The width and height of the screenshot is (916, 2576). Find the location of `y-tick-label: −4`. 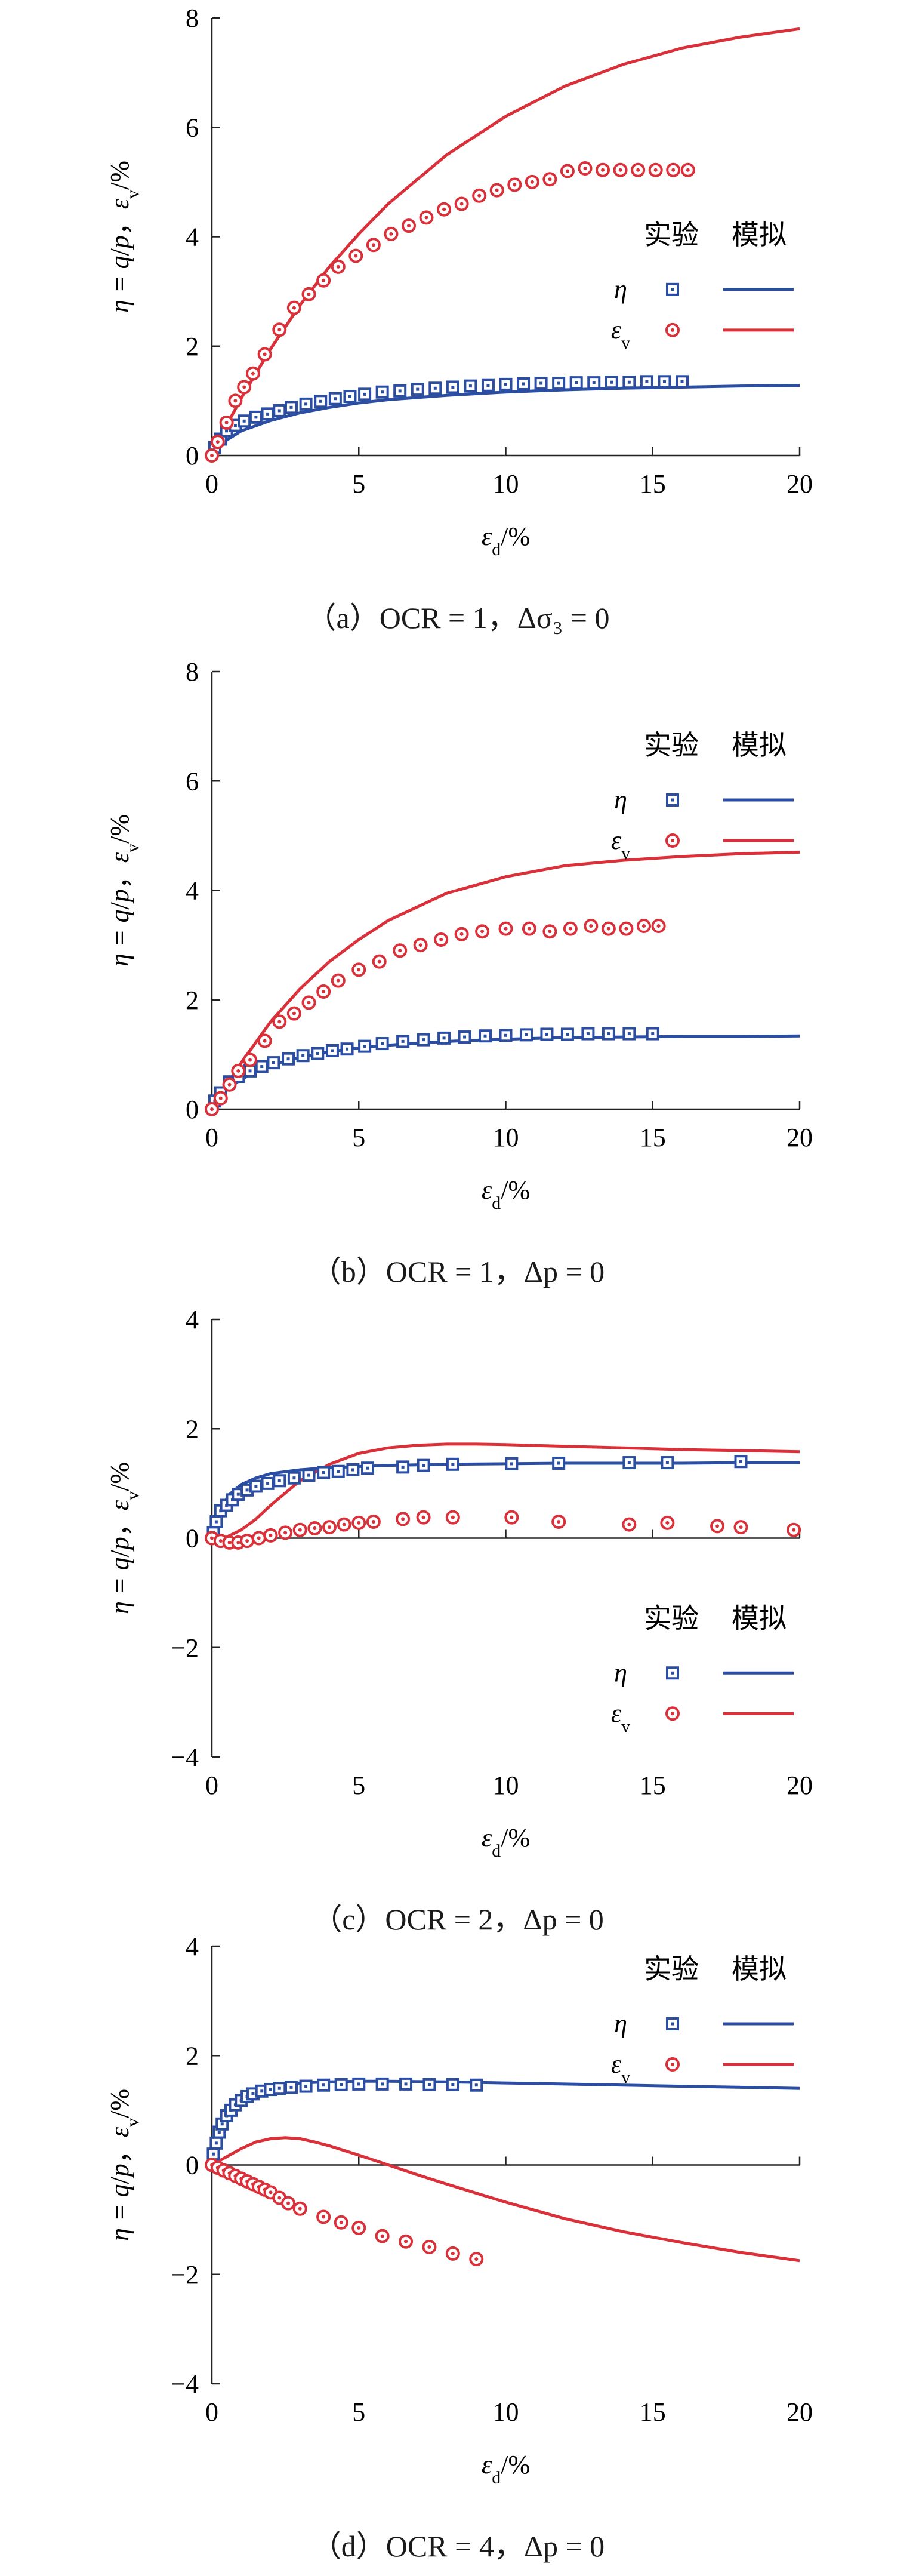

y-tick-label: −4 is located at coordinates (185, 1757).